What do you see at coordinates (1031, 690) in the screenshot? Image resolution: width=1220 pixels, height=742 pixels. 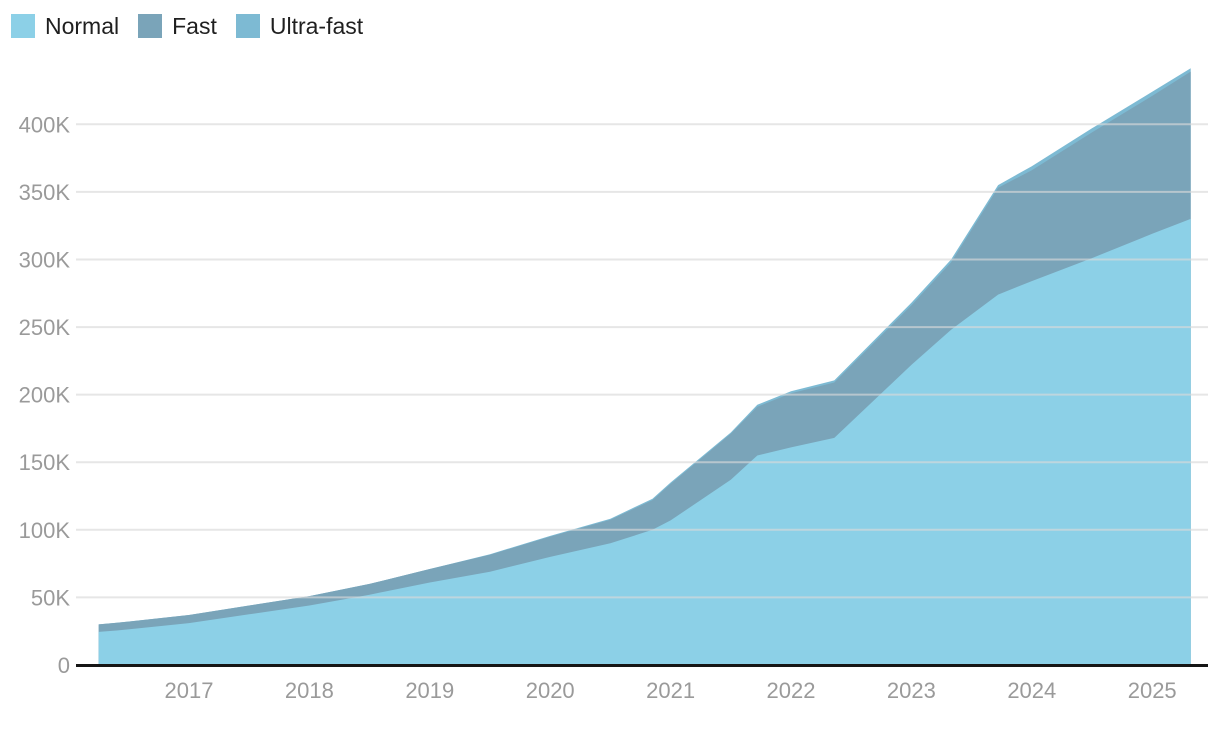 I see `x-tick-label: 2024` at bounding box center [1031, 690].